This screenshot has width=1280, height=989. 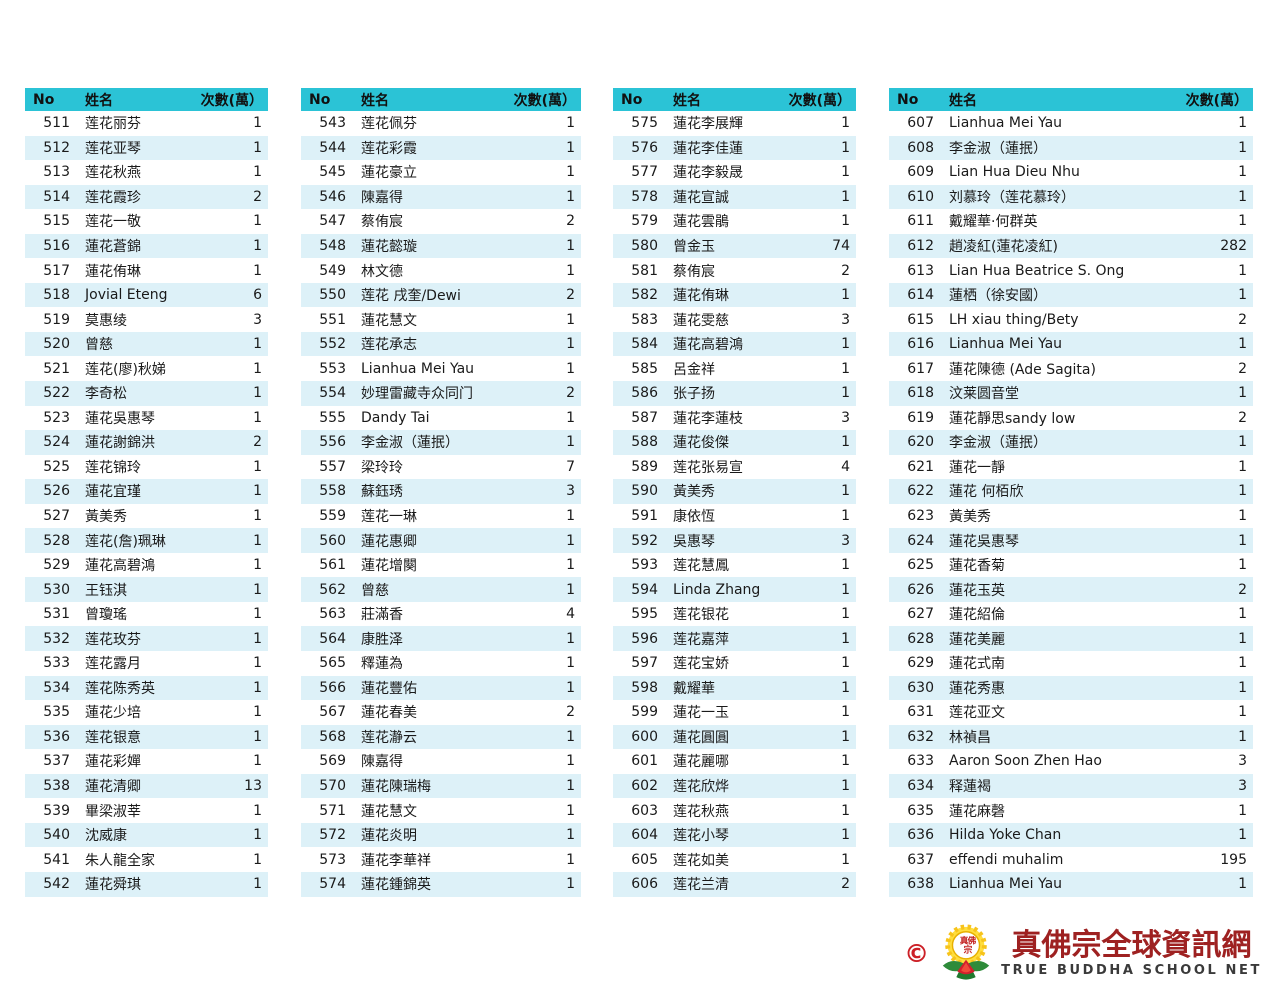 What do you see at coordinates (694, 541) in the screenshot?
I see `row-name: 吳惠琴` at bounding box center [694, 541].